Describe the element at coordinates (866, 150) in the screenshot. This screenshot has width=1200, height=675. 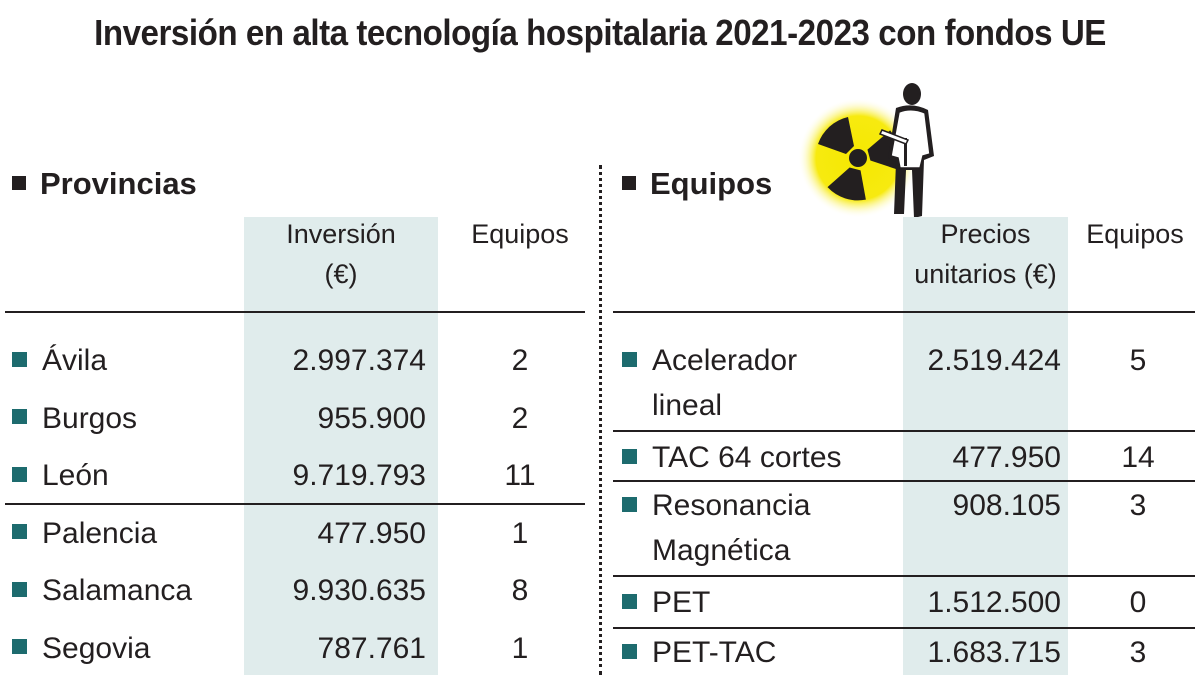
I see `radiation-illustration` at that location.